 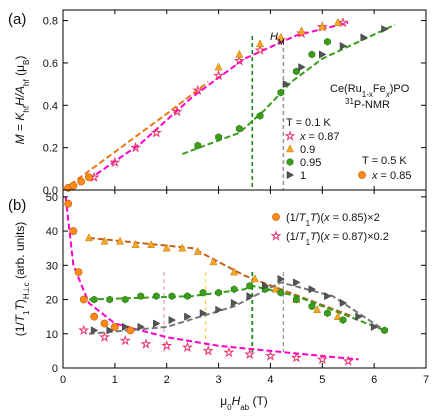 What do you see at coordinates (370, 91) in the screenshot?
I see `compound-label: Ce(Ru1-xFex)PO` at bounding box center [370, 91].